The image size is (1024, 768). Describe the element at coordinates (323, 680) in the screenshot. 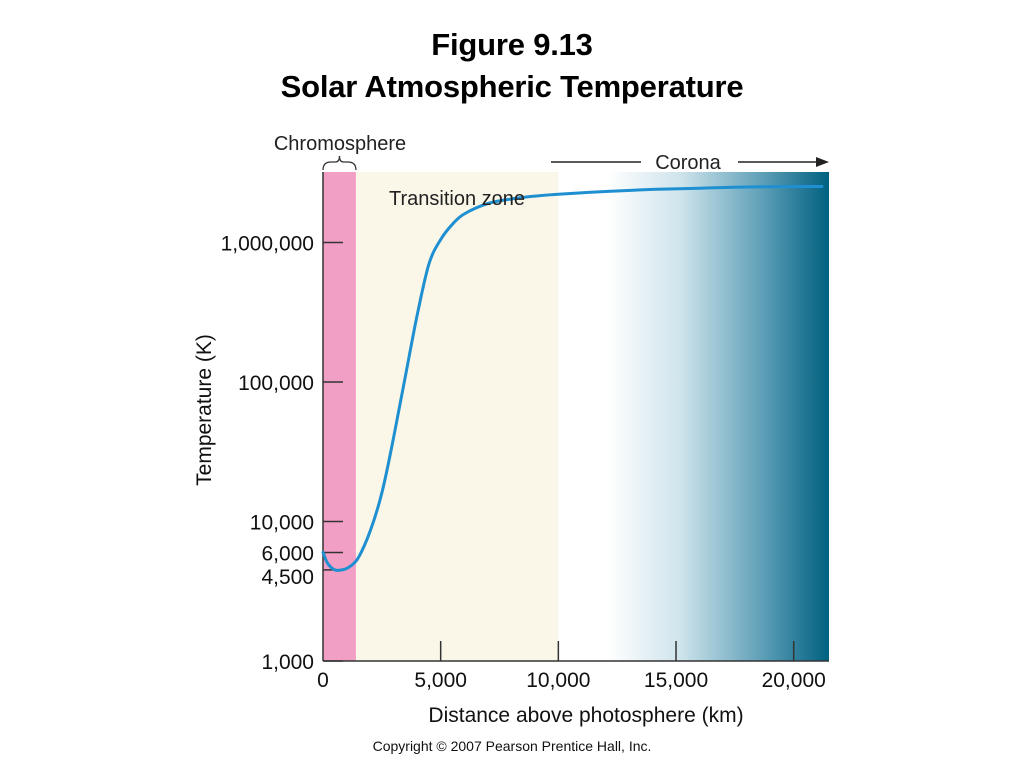

I see `x-tick-label: 0` at that location.